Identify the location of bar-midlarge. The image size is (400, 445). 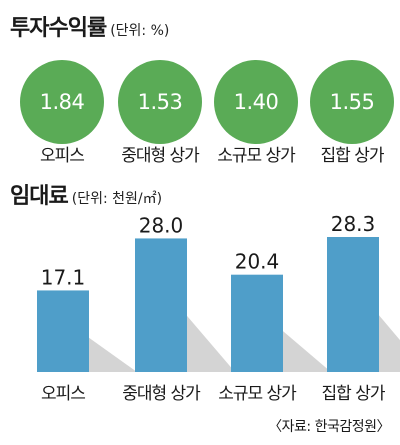
(161, 305).